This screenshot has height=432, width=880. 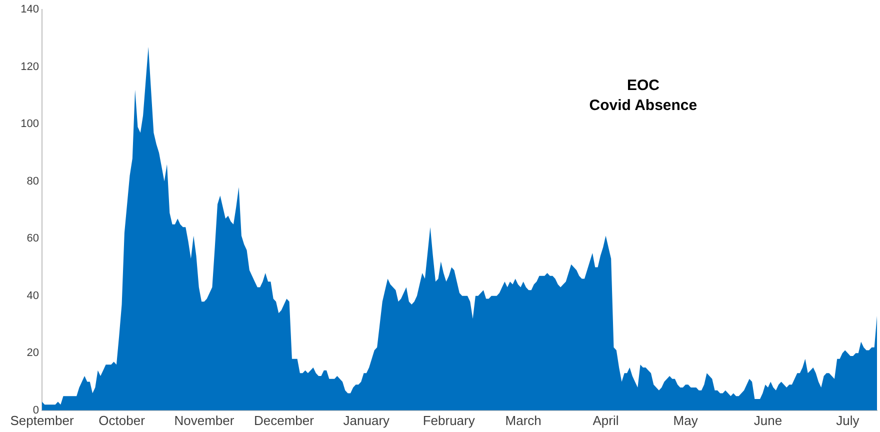 What do you see at coordinates (848, 420) in the screenshot?
I see `x-tick-label: July` at bounding box center [848, 420].